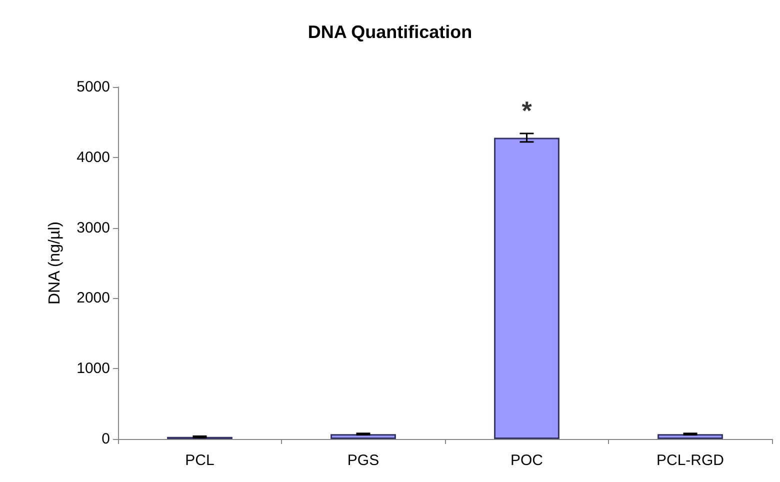 This screenshot has height=482, width=780. Describe the element at coordinates (93, 227) in the screenshot. I see `y-tick-label: 3000` at that location.